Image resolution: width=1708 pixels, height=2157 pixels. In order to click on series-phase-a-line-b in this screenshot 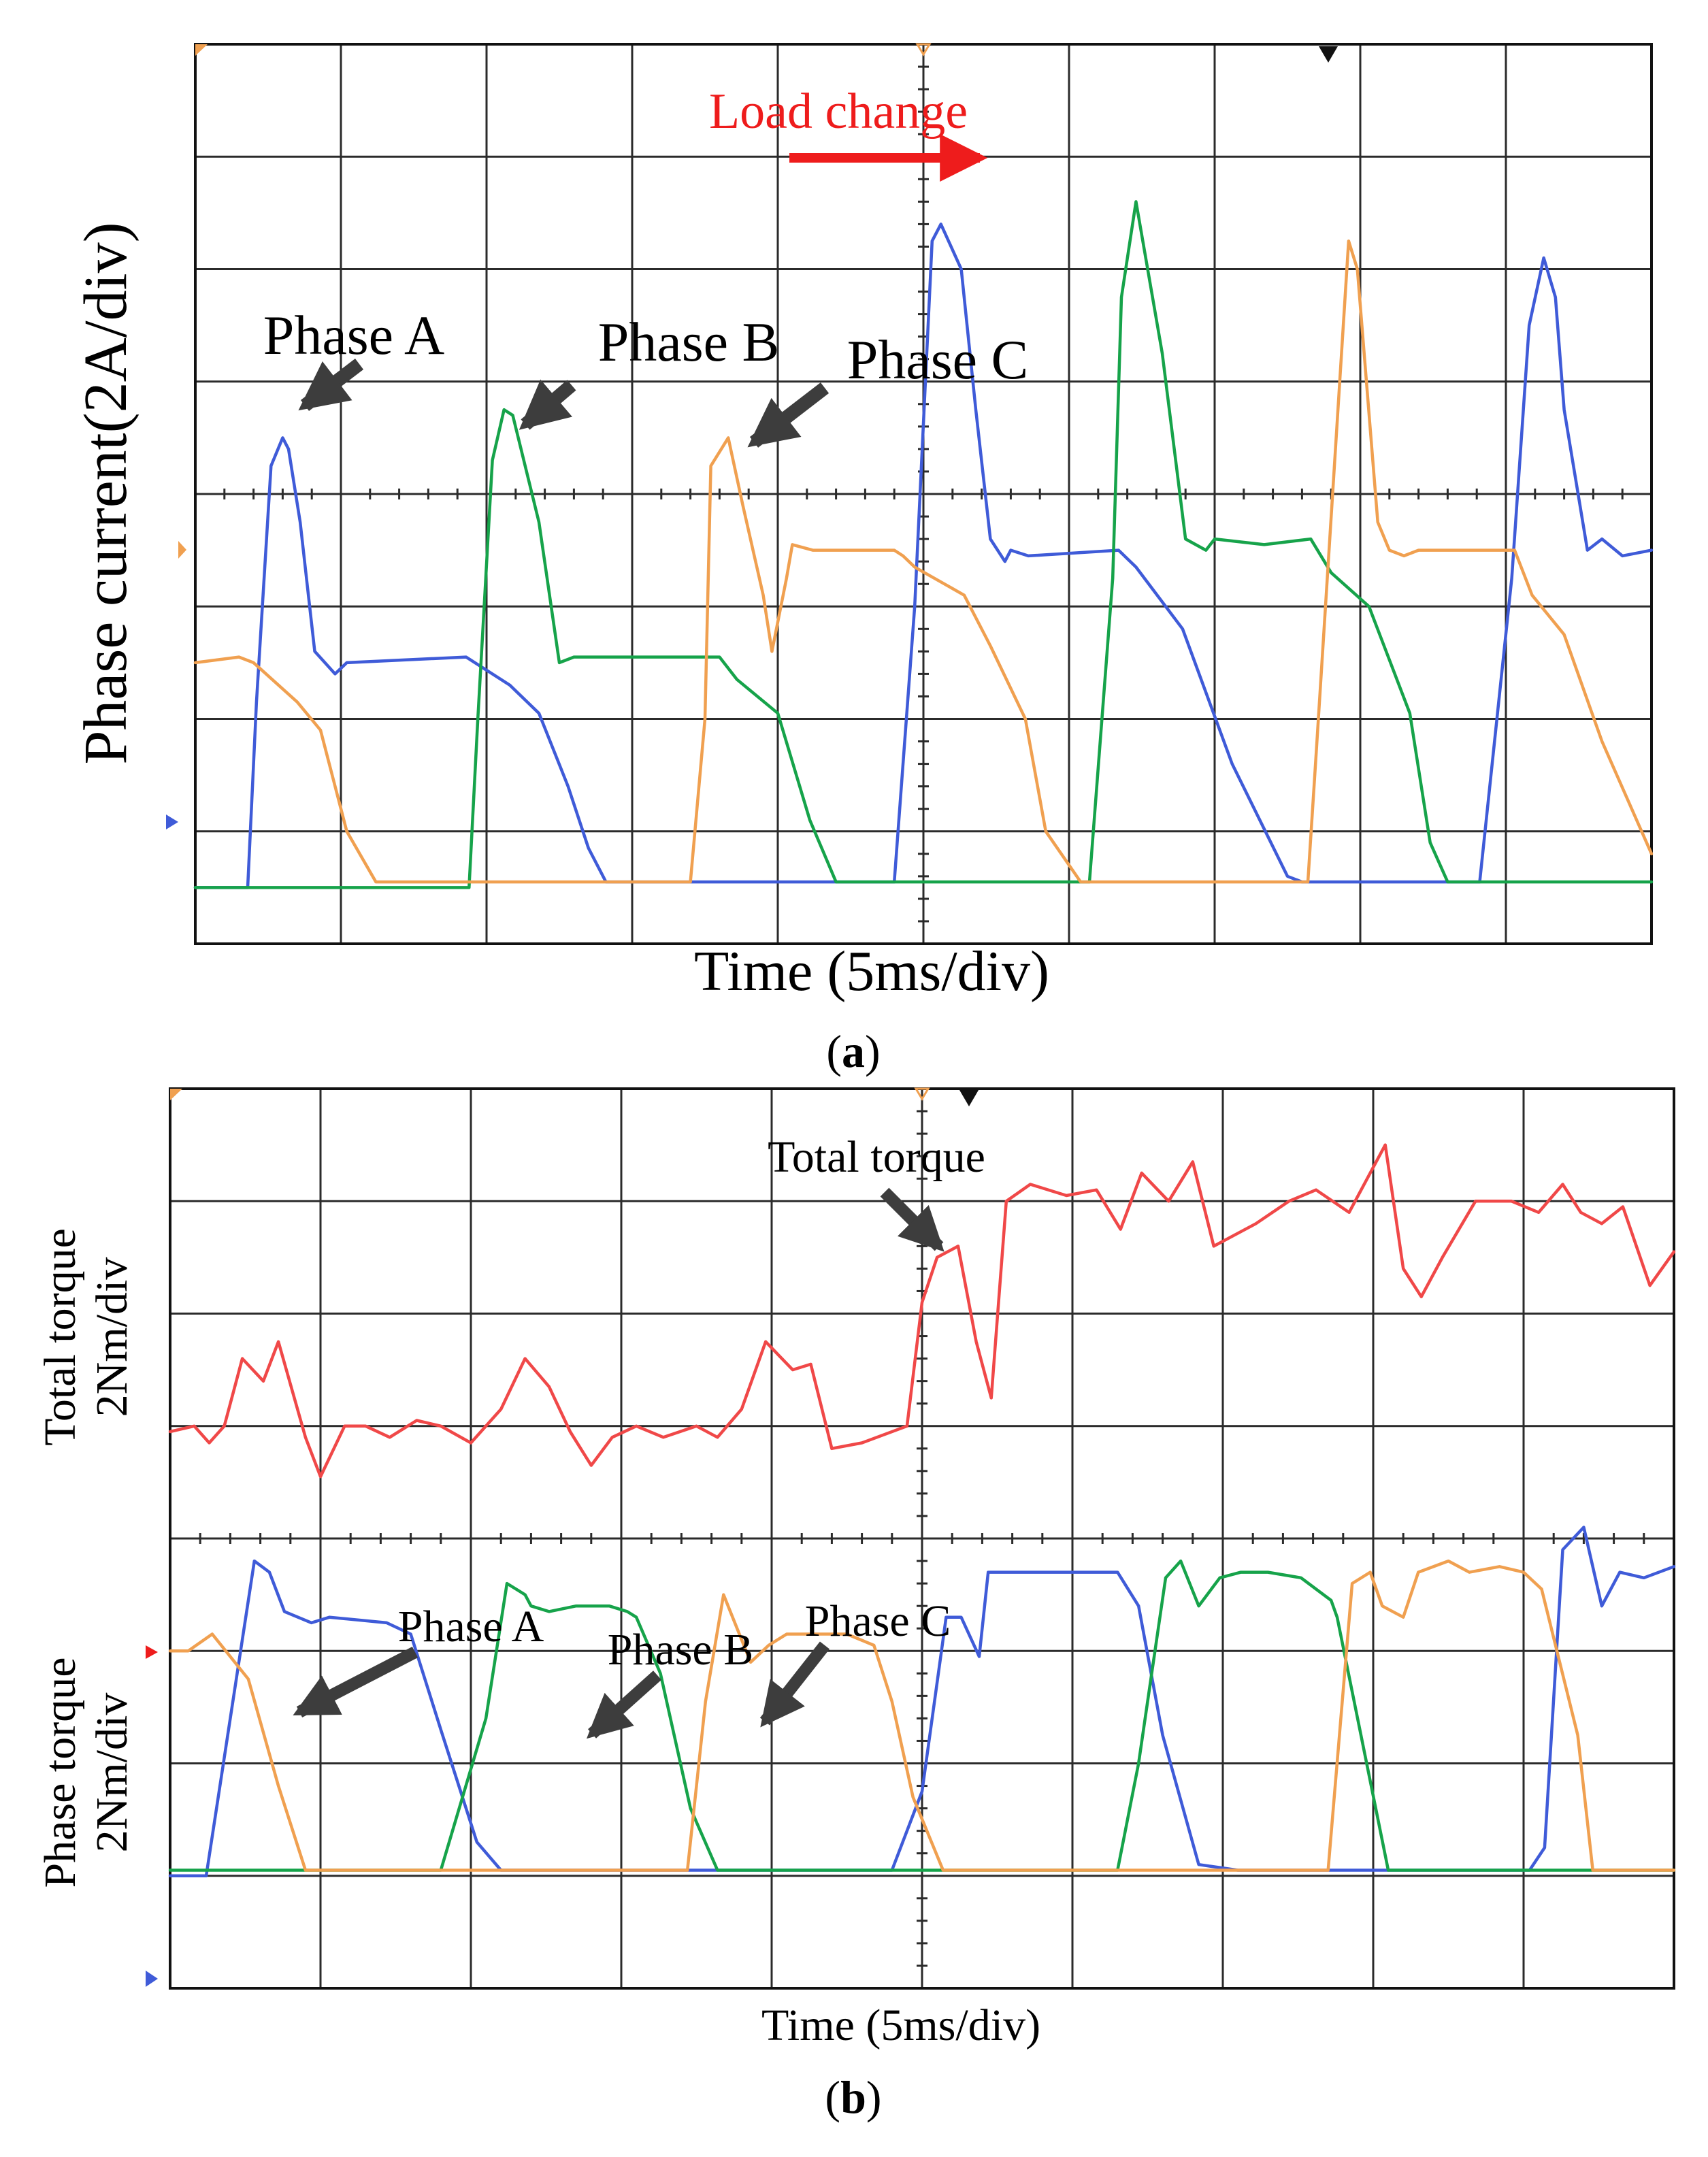, I will do `click(922, 1702)`.